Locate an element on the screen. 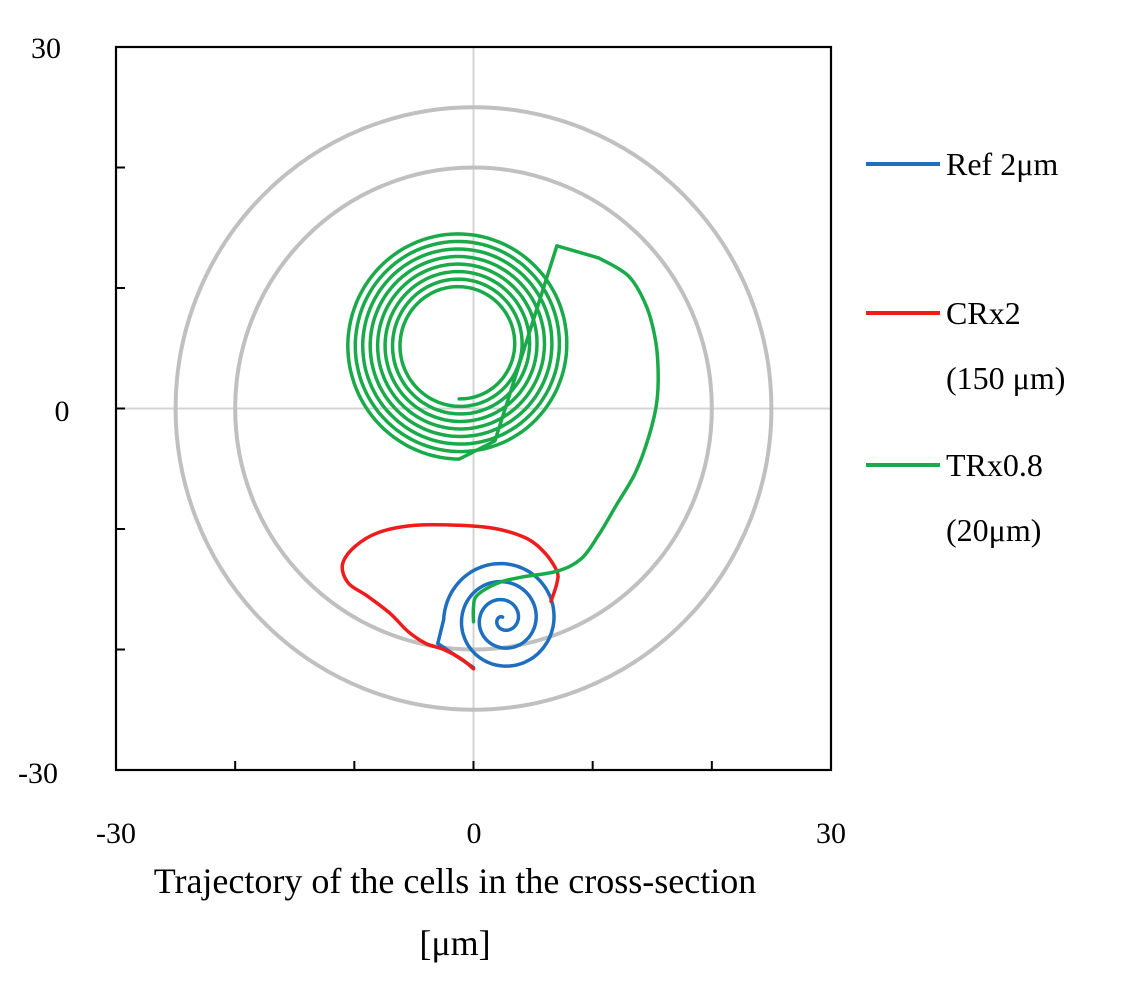  x-axis-title-line2: [μm] is located at coordinates (454, 943).